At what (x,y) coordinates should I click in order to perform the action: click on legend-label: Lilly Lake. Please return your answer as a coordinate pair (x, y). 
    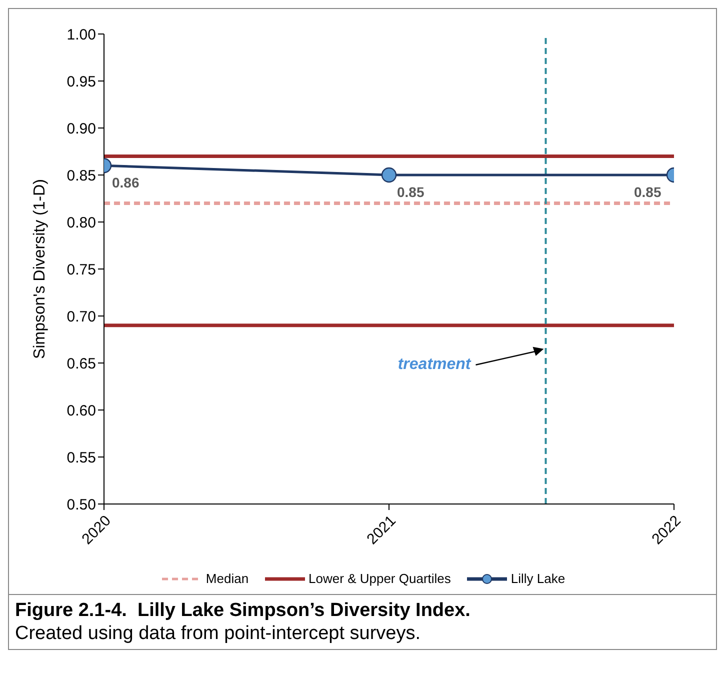
    Looking at the image, I should click on (538, 578).